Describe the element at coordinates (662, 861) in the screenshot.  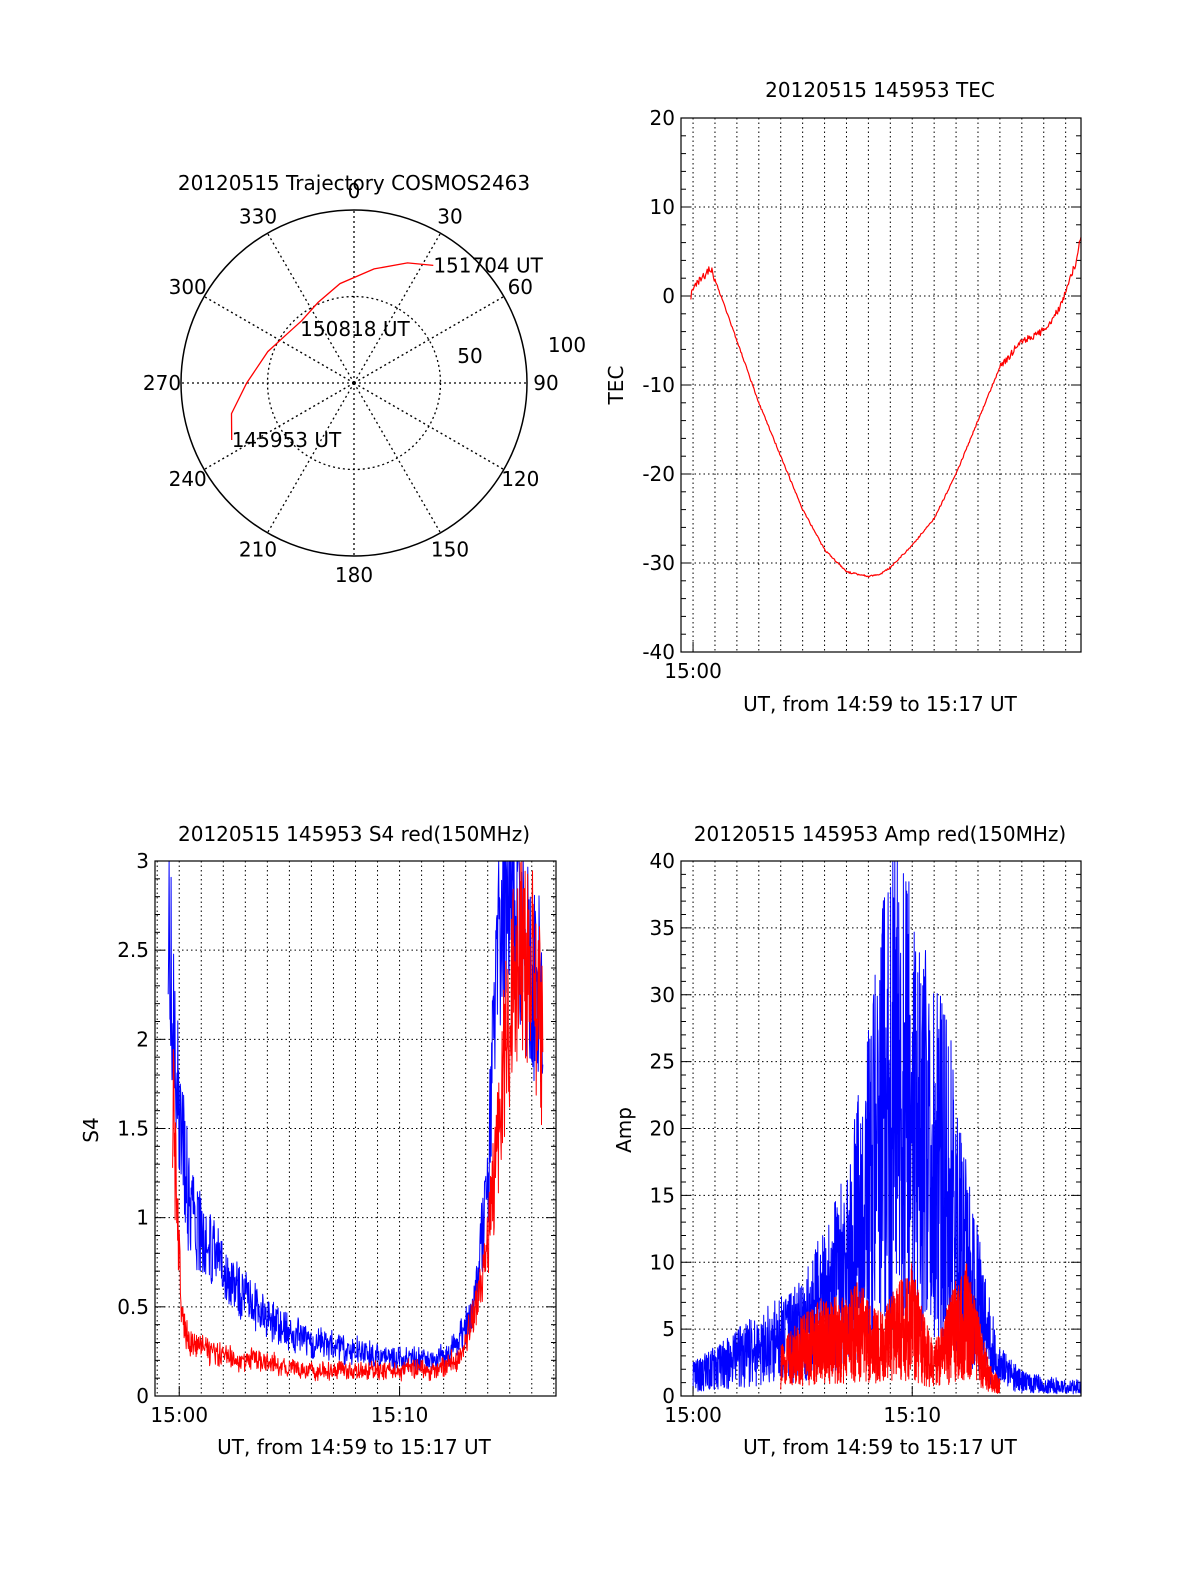
I see `y-tick-label: 40` at that location.